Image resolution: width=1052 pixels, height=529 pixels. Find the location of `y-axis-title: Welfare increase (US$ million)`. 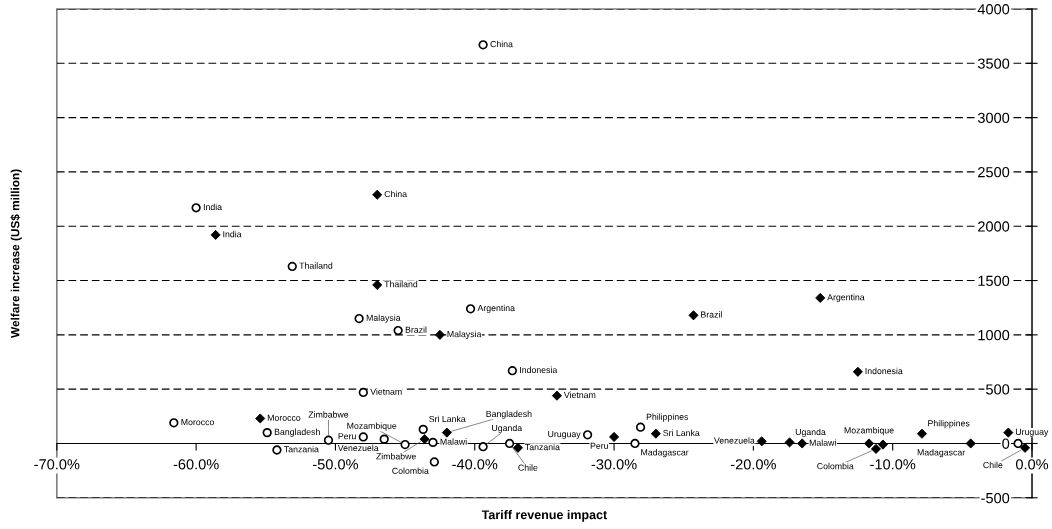

y-axis-title: Welfare increase (US$ million) is located at coordinates (16, 253).